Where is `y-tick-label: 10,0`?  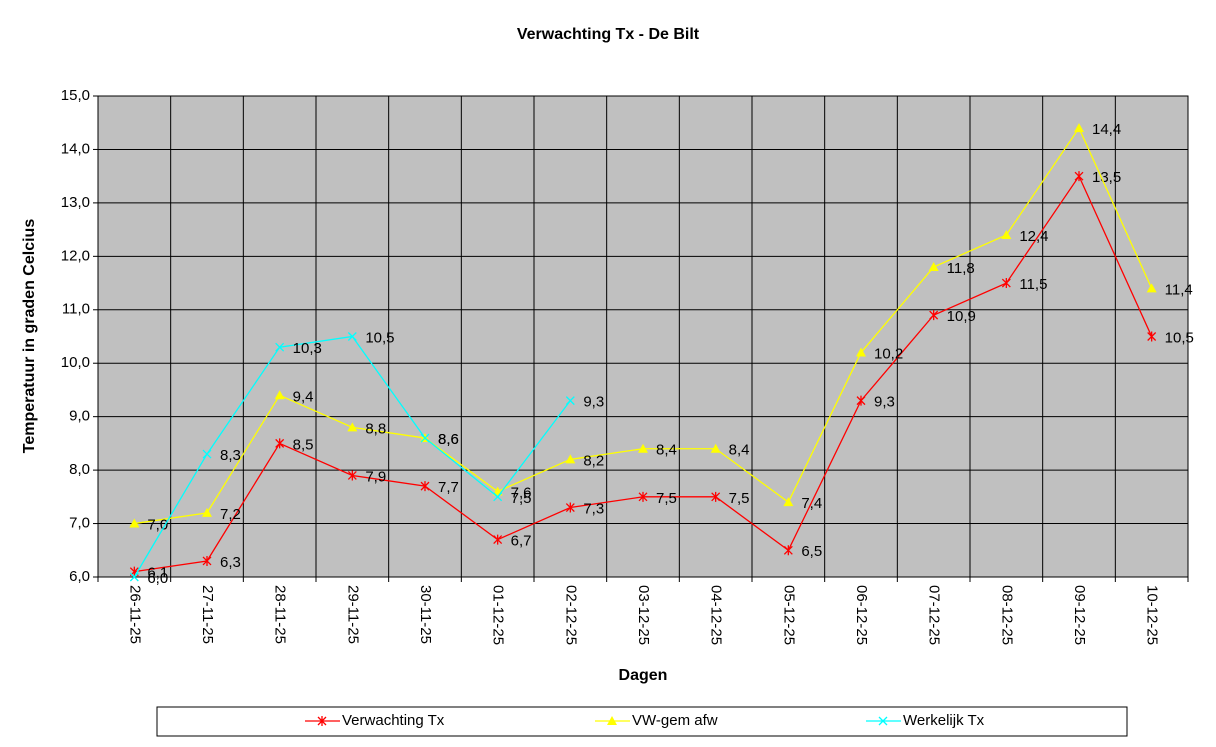 y-tick-label: 10,0 is located at coordinates (75, 362).